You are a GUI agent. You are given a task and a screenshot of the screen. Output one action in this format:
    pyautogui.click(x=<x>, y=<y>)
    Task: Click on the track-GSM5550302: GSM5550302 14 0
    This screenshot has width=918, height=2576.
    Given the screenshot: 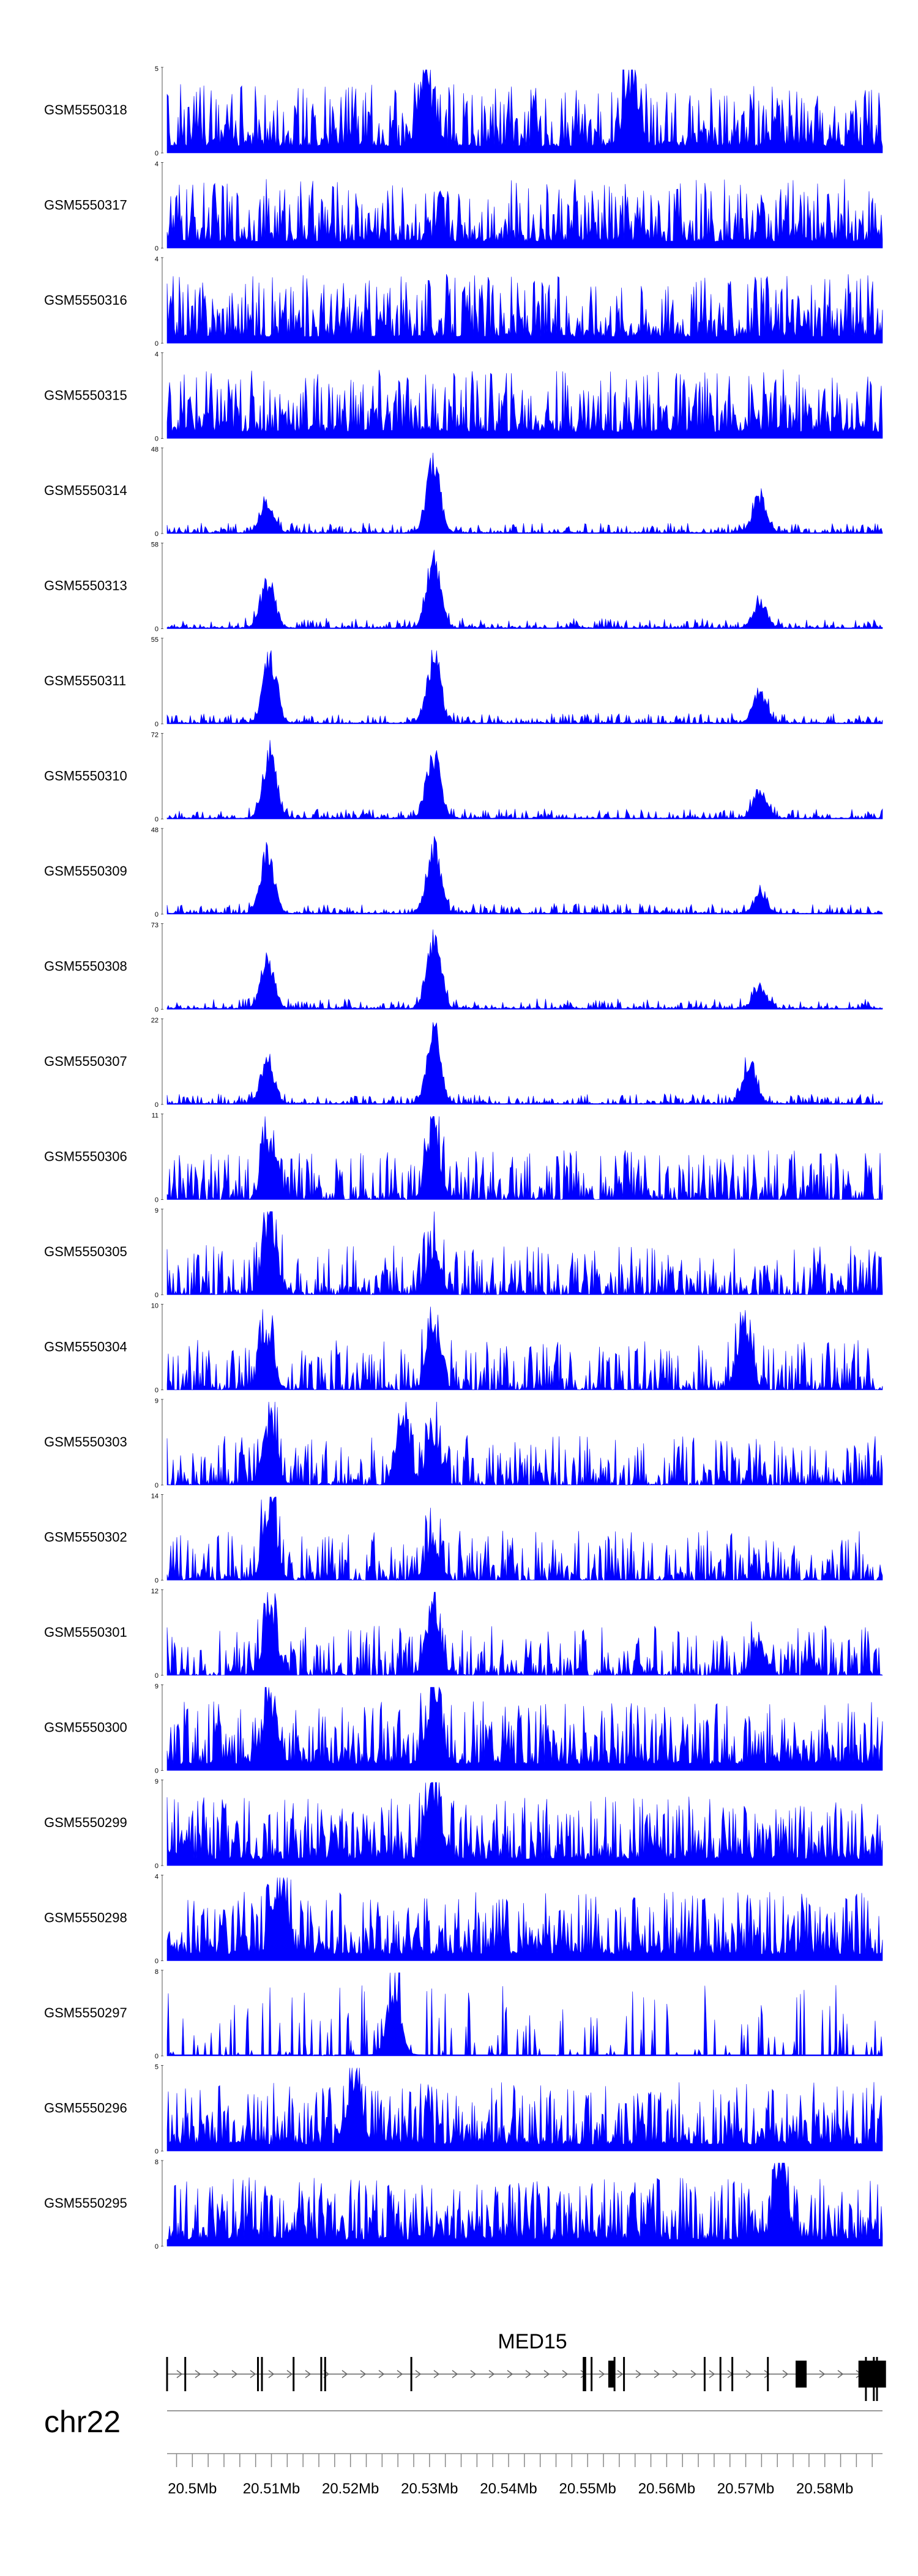 What is the action you would take?
    pyautogui.click(x=463, y=1539)
    